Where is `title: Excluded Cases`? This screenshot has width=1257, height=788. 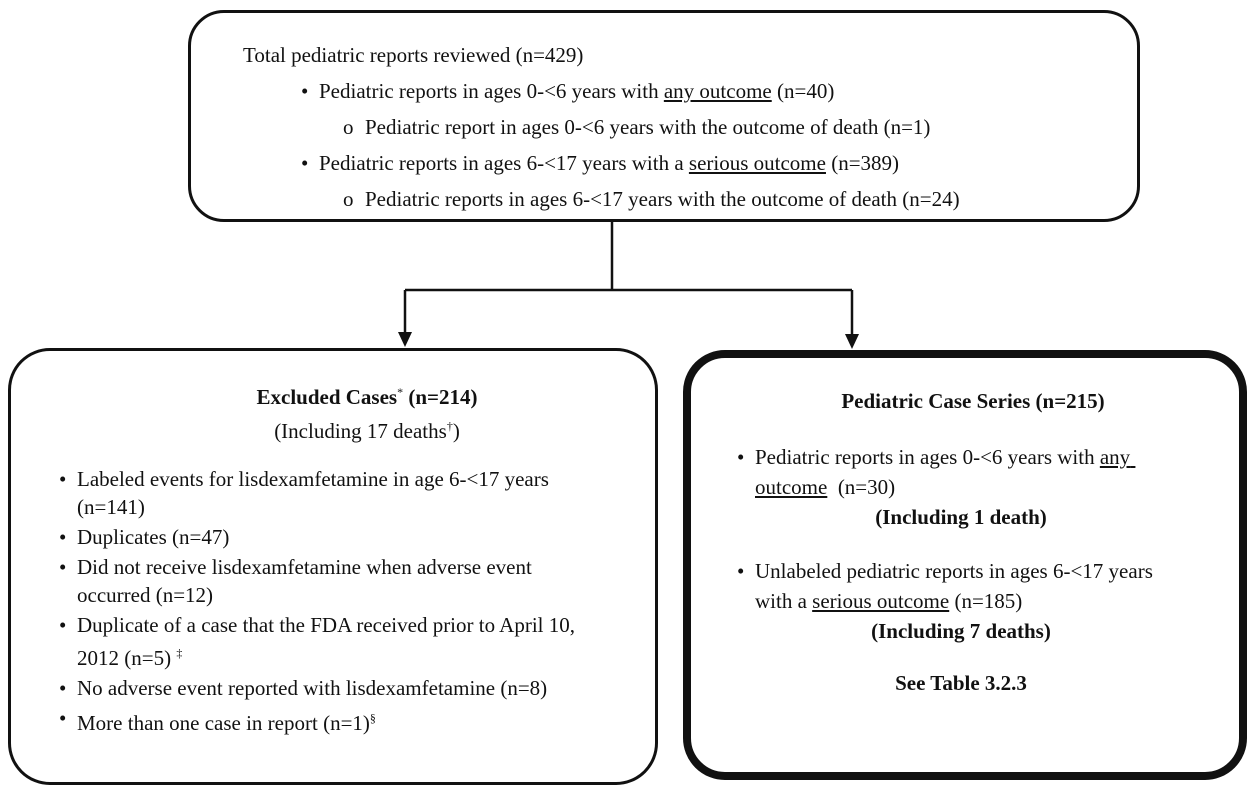 title: Excluded Cases is located at coordinates (327, 397).